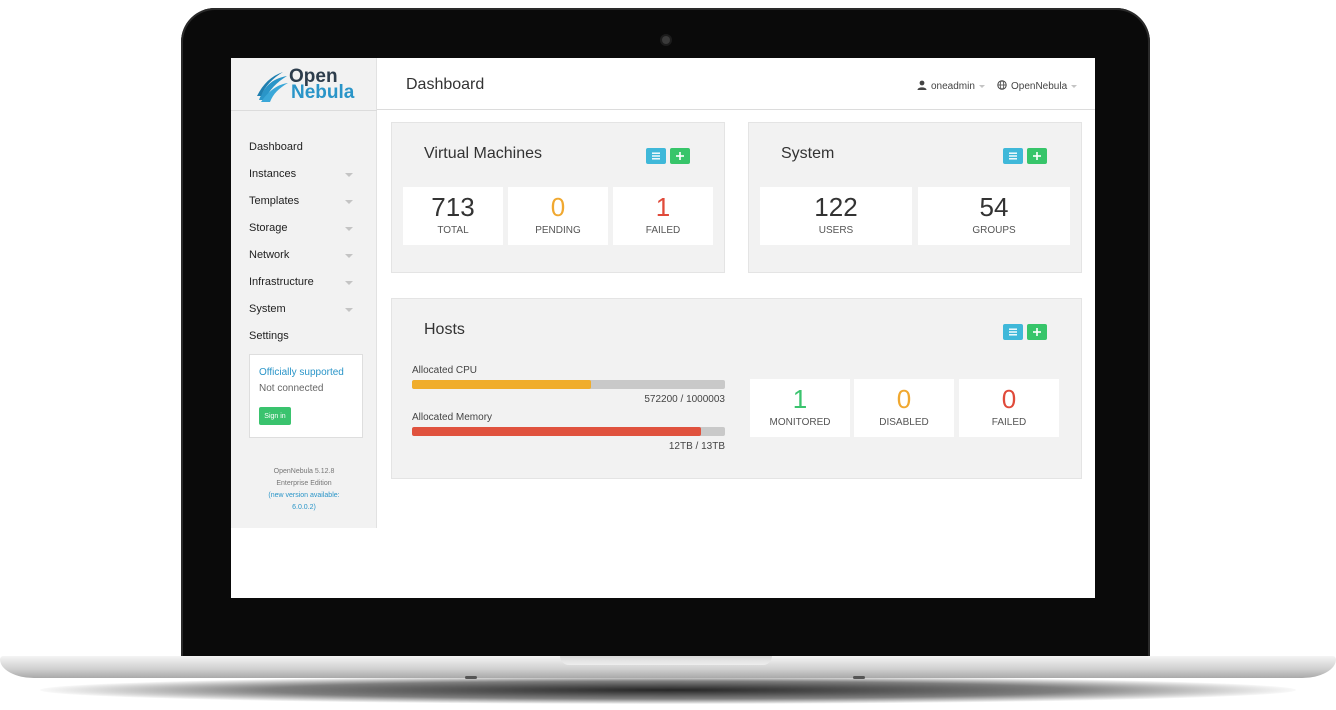 The height and width of the screenshot is (710, 1336). I want to click on user-icon, so click(922, 85).